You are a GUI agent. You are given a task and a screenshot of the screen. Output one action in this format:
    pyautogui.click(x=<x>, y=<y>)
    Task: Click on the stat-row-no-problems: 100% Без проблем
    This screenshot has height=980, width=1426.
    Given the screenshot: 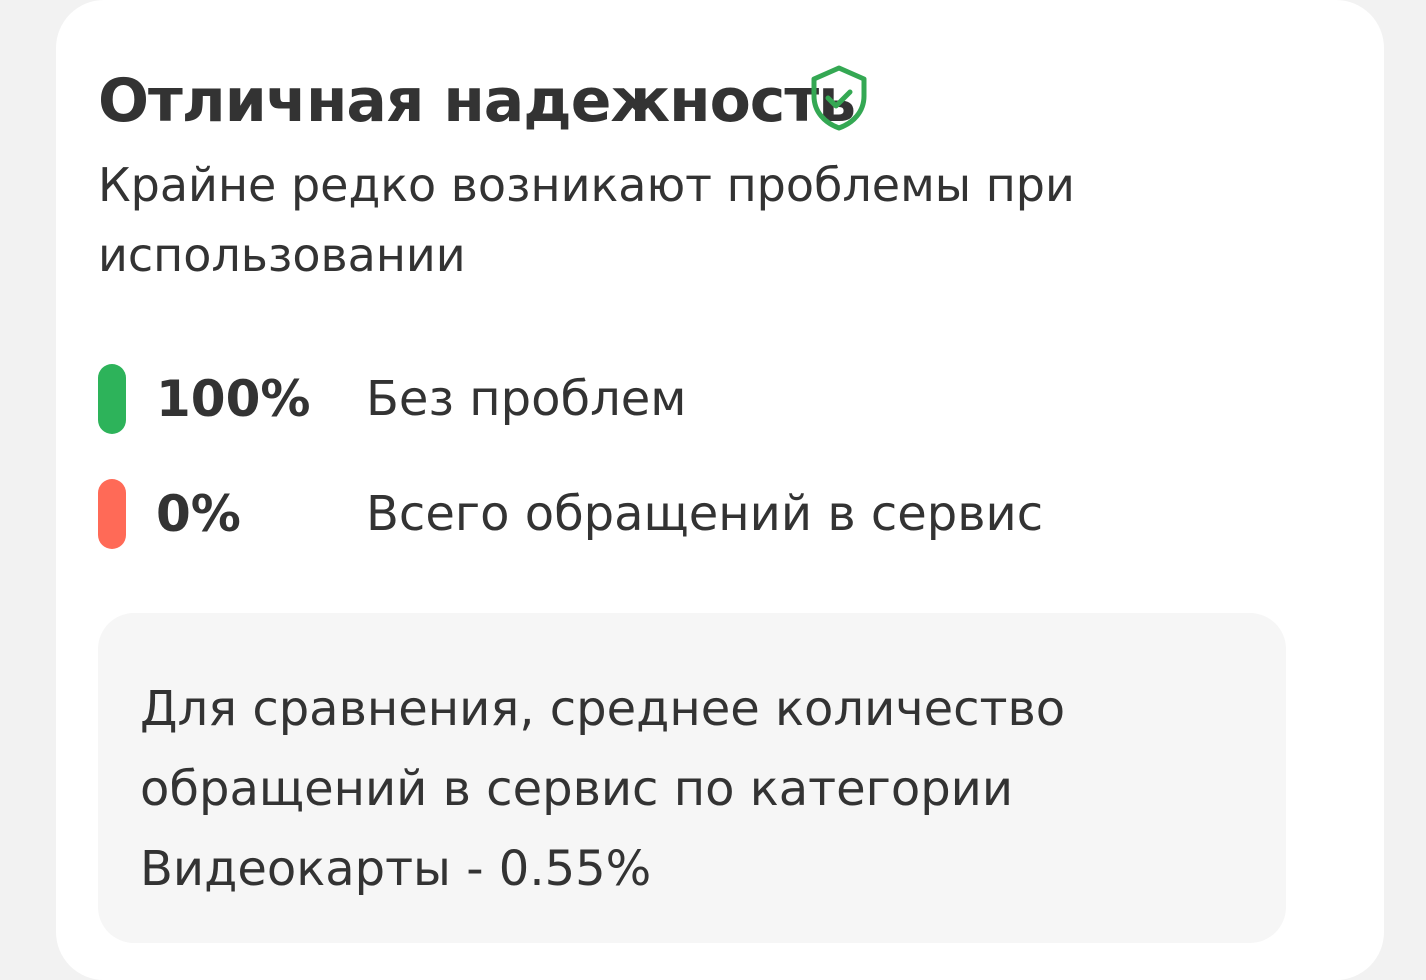 What is the action you would take?
    pyautogui.click(x=392, y=399)
    